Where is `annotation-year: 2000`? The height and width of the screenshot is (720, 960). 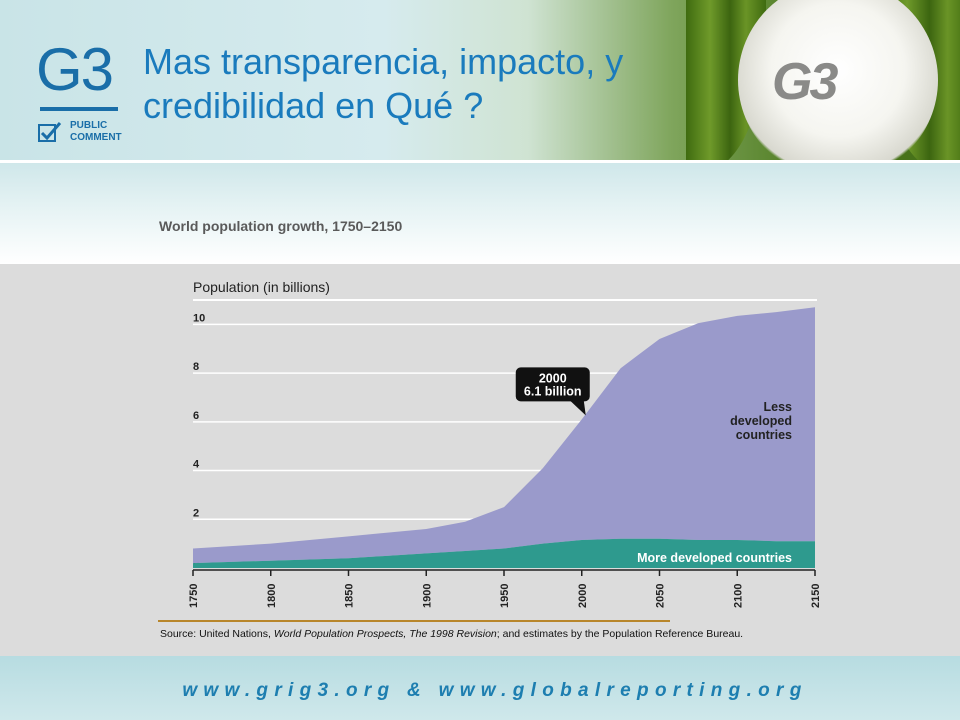
annotation-year: 2000 is located at coordinates (553, 378).